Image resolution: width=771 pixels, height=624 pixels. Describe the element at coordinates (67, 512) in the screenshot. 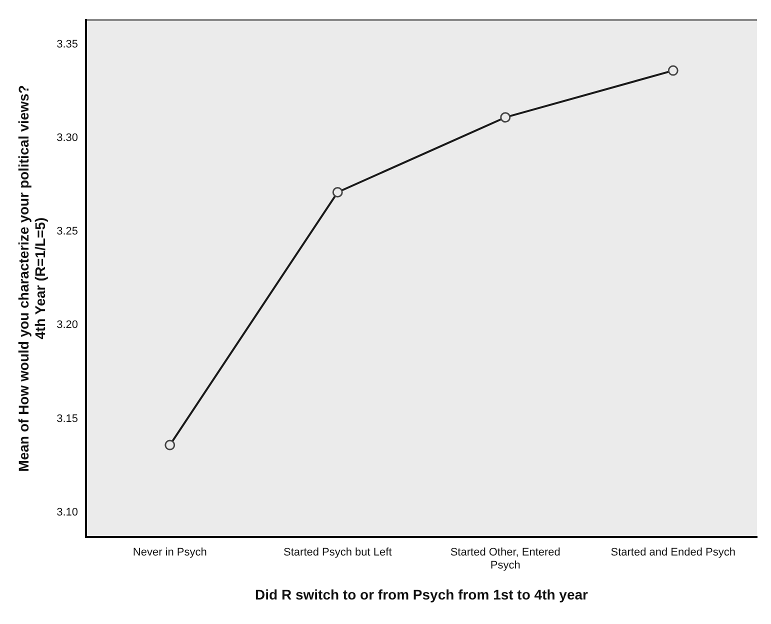

I see `y-tick-label: 3.10` at that location.